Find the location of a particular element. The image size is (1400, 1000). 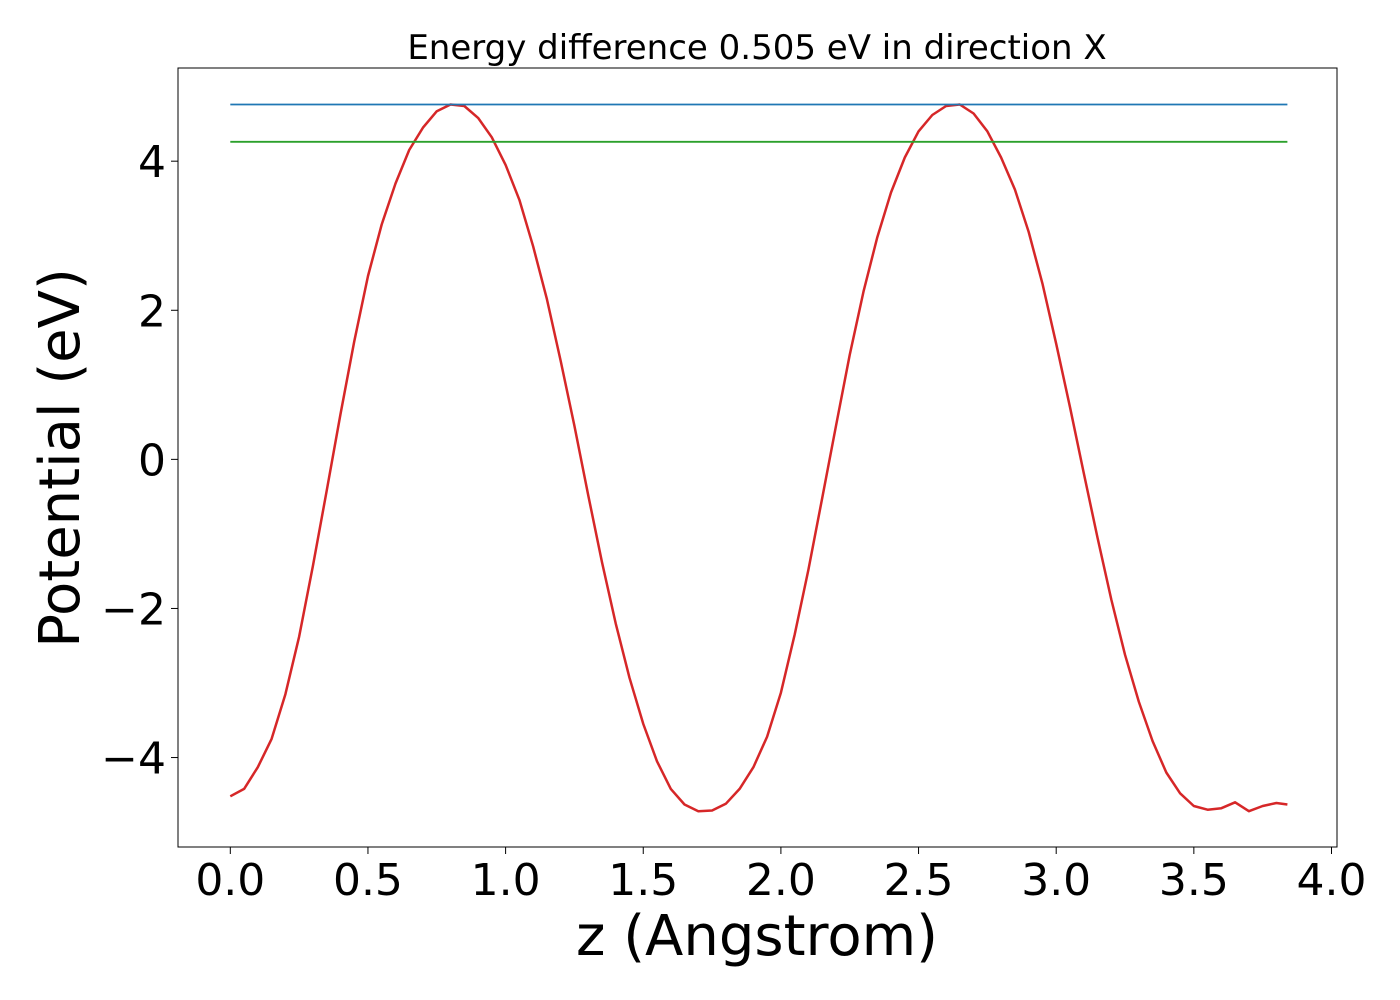

x-axis-ticks: 0.0 0.5 1.0 1.5 2.0 2.5 3.0 3.5 4.0 is located at coordinates (780, 876).